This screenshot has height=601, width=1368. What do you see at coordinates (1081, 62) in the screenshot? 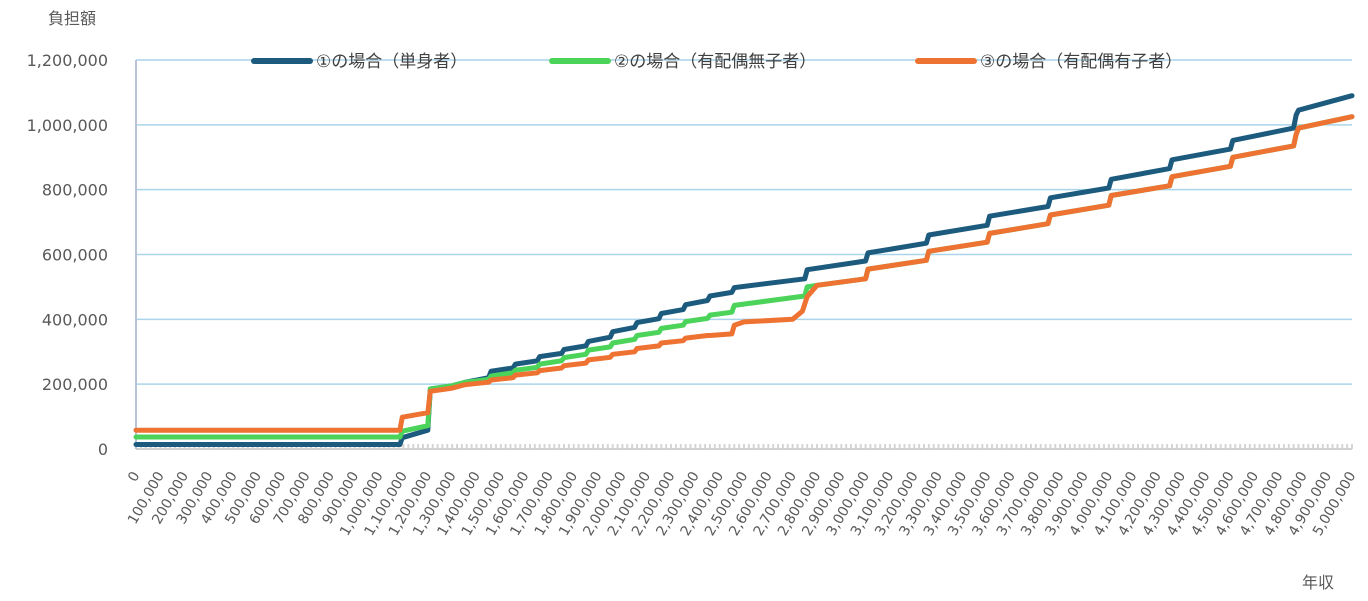
I see `legend-label-3: ③の場合（有配偶有子者）` at bounding box center [1081, 62].